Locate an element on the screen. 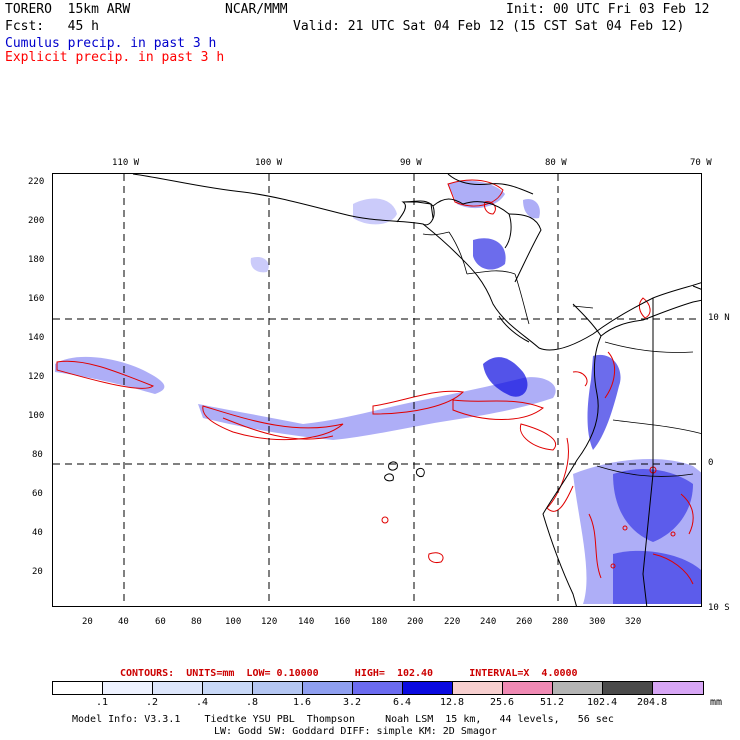  colorbar-label: .1 is located at coordinates (102, 702).